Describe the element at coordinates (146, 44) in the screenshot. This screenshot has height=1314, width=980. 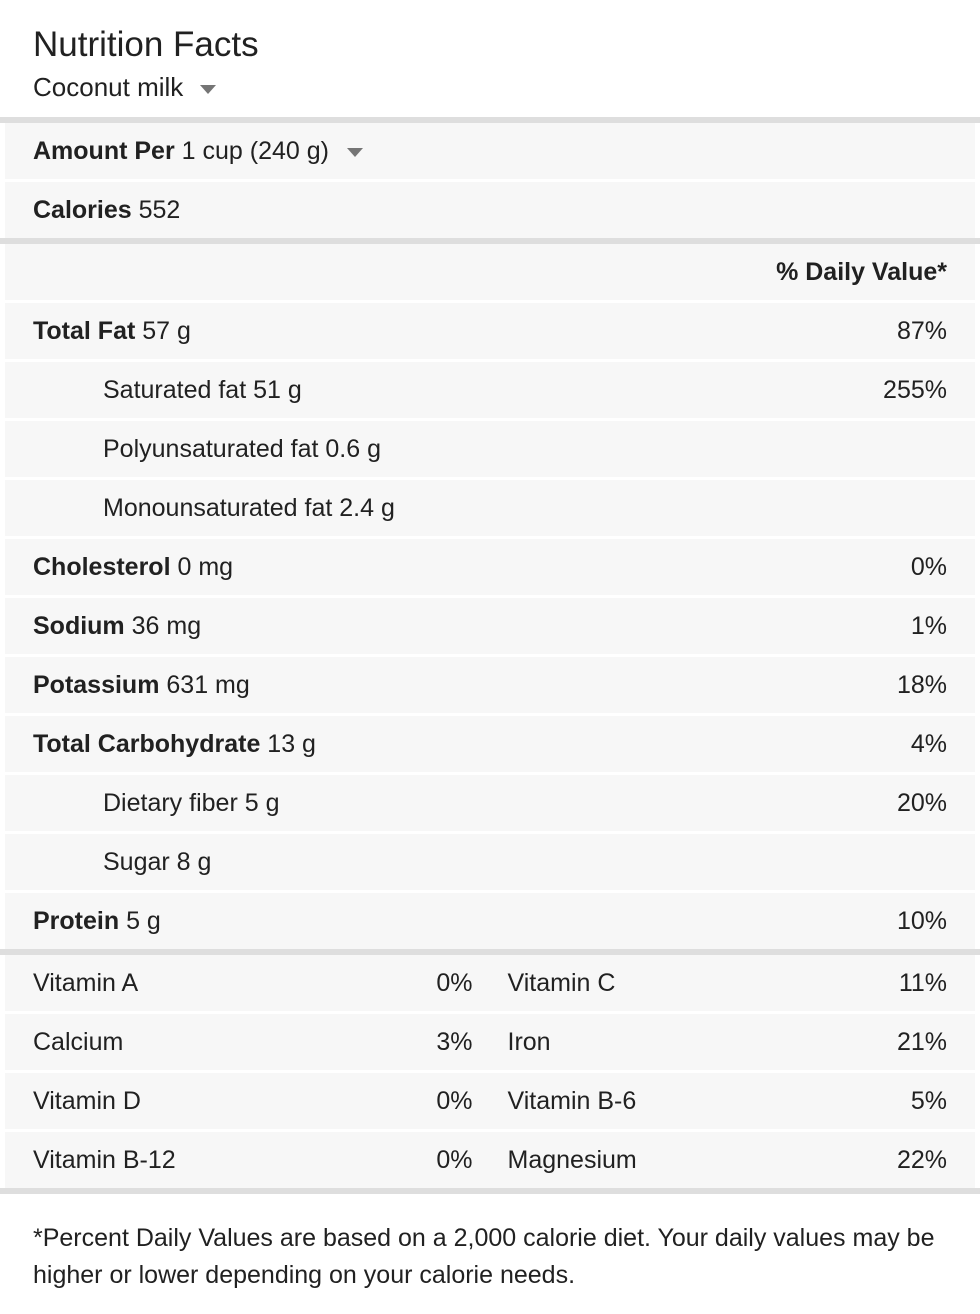
I see `page-title: Nutrition Facts` at that location.